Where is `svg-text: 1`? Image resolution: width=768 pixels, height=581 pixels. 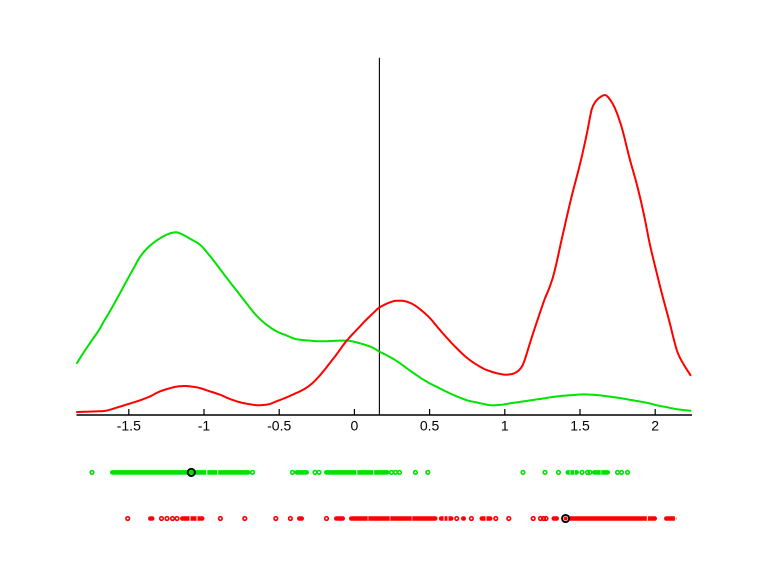 svg-text: 1 is located at coordinates (505, 426).